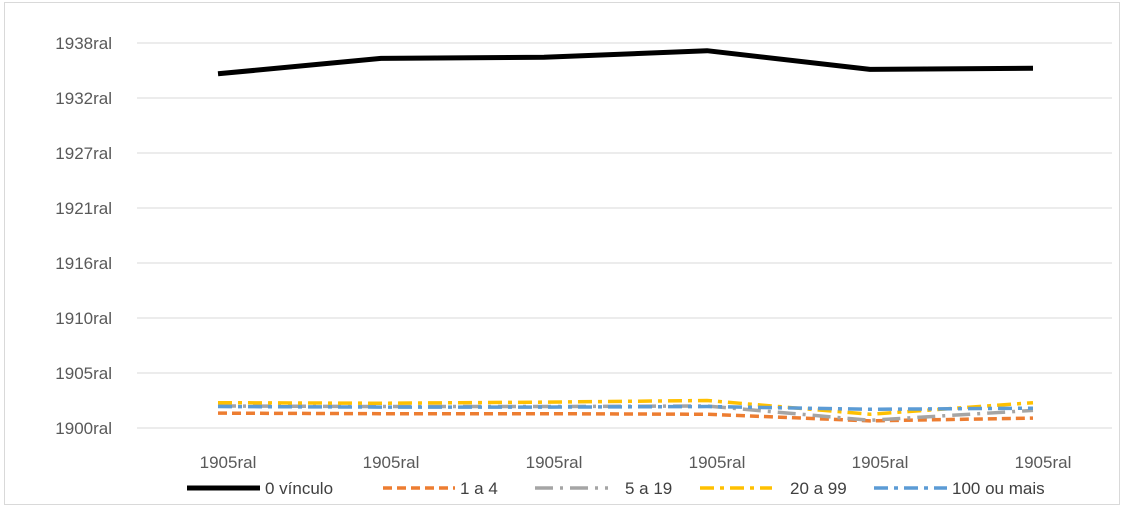  Describe the element at coordinates (818, 488) in the screenshot. I see `legend-label-3: 20 a 99` at that location.